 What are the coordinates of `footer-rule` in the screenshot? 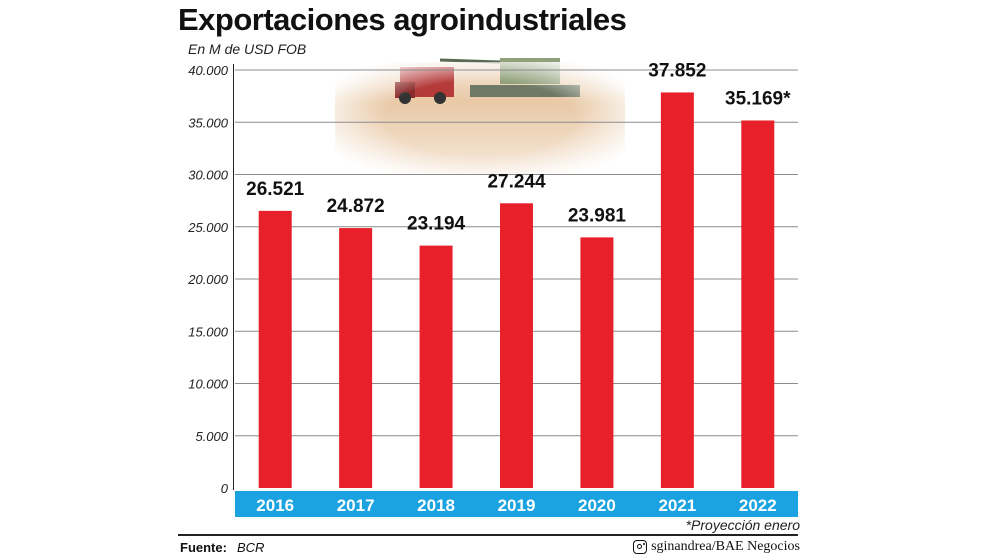 It's located at (488, 535).